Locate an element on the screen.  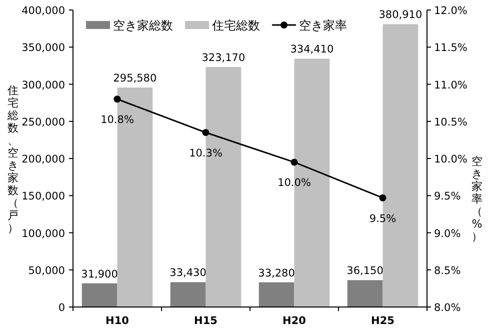
legend-label: 空き家総数 is located at coordinates (143, 25).